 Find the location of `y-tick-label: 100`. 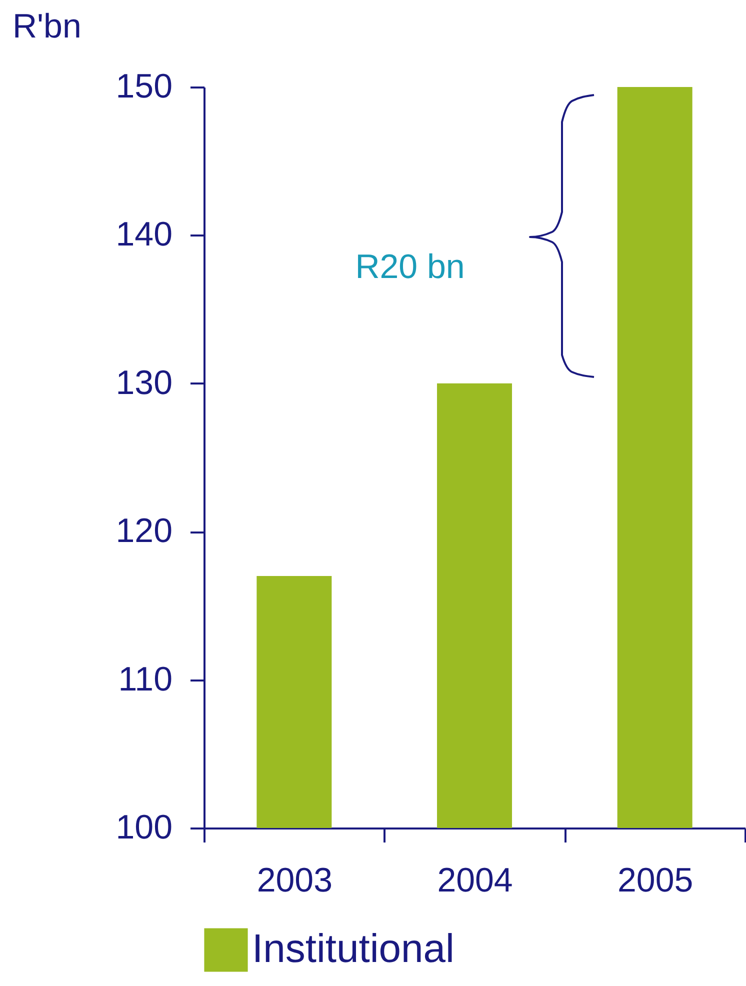

y-tick-label: 100 is located at coordinates (144, 827).